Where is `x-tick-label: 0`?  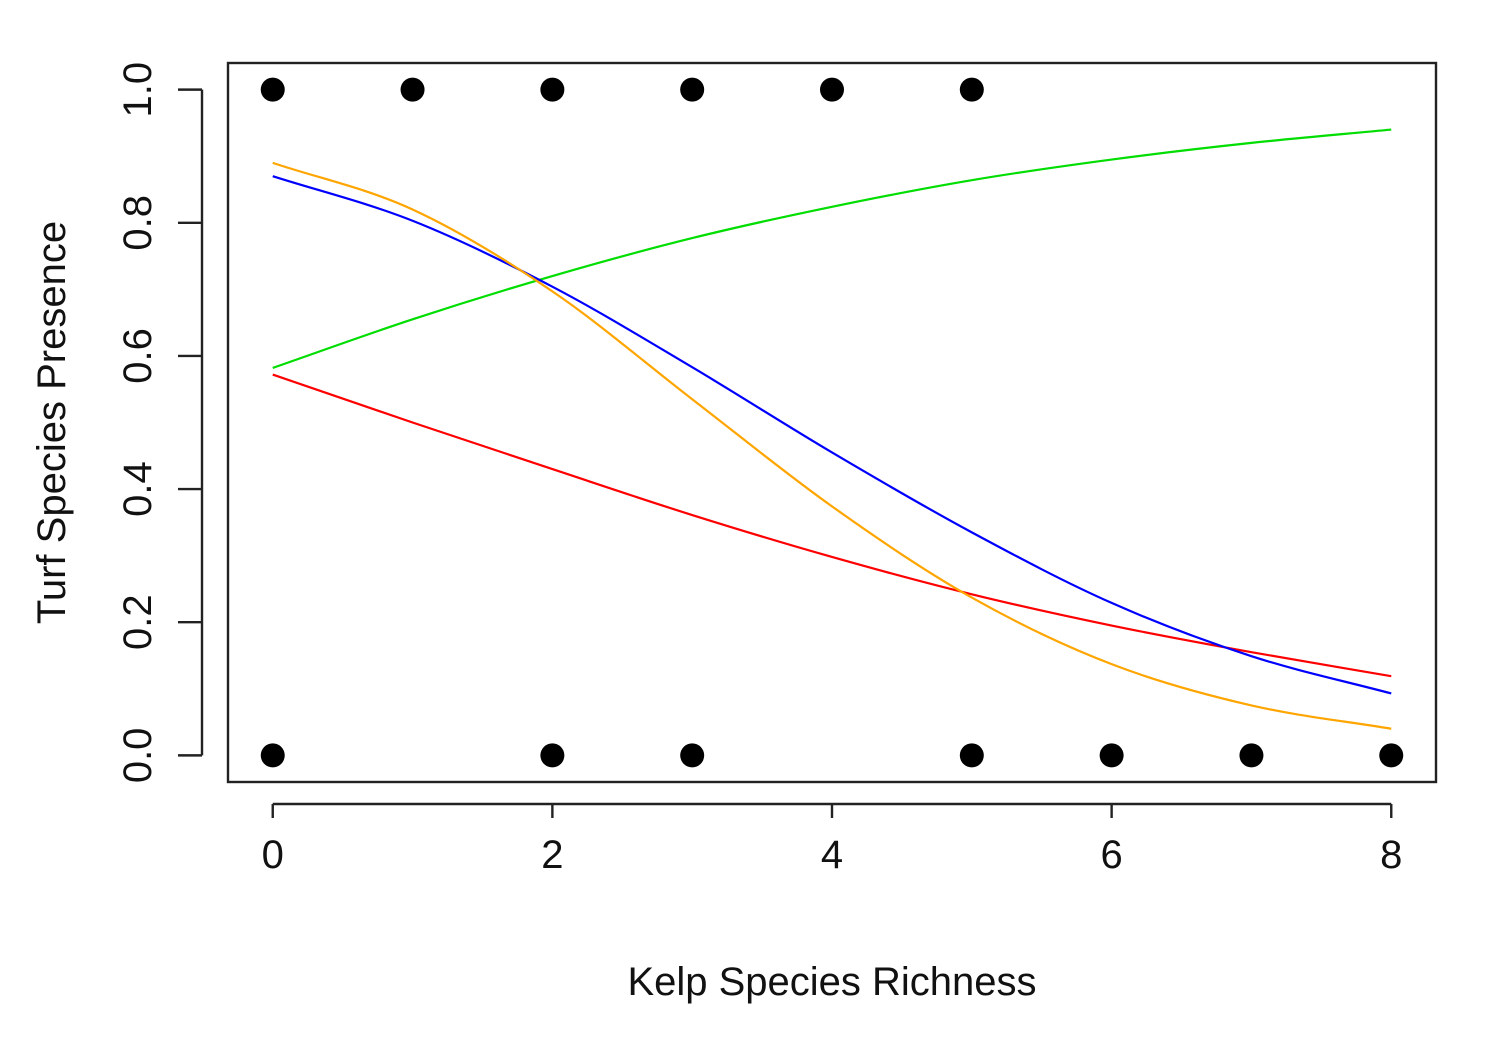 x-tick-label: 0 is located at coordinates (273, 855).